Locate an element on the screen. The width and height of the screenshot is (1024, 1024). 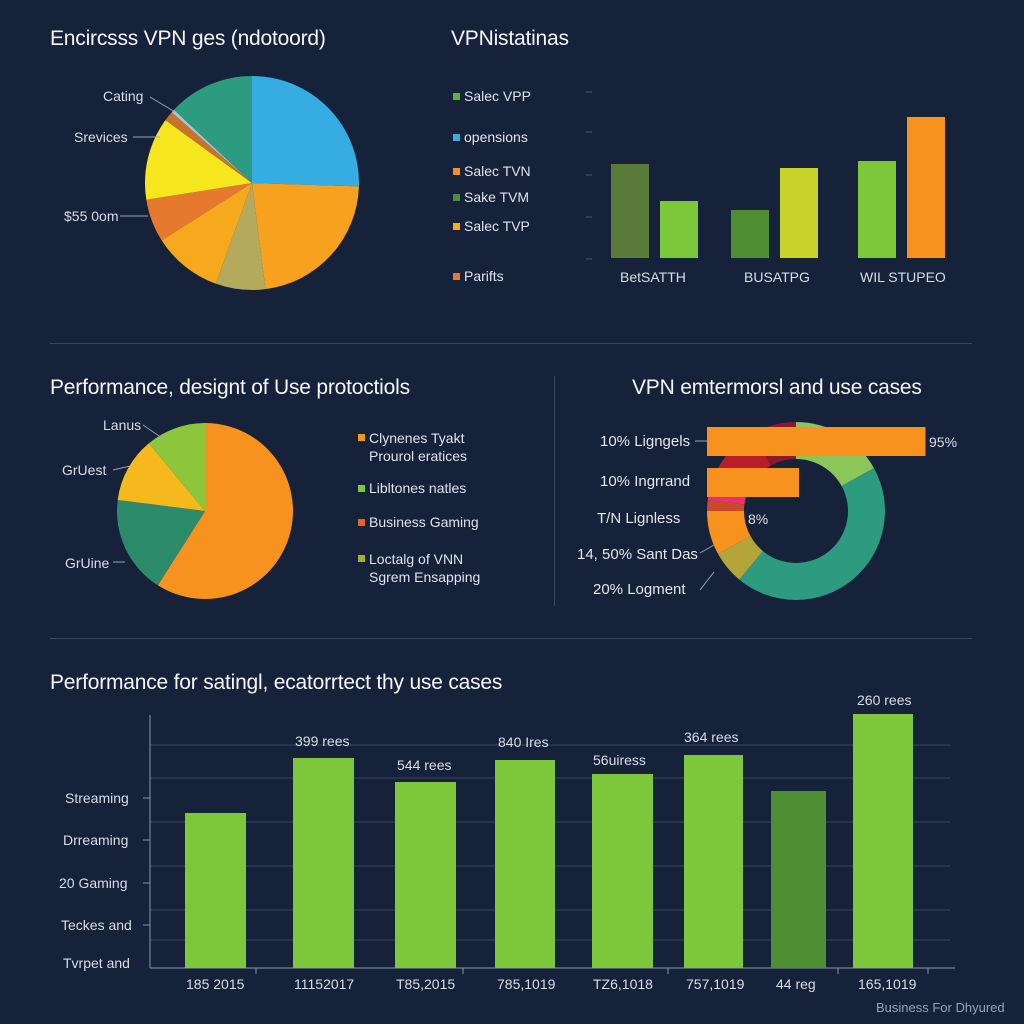
pie2-title: Performance, designt of Use protoctiols is located at coordinates (230, 387).